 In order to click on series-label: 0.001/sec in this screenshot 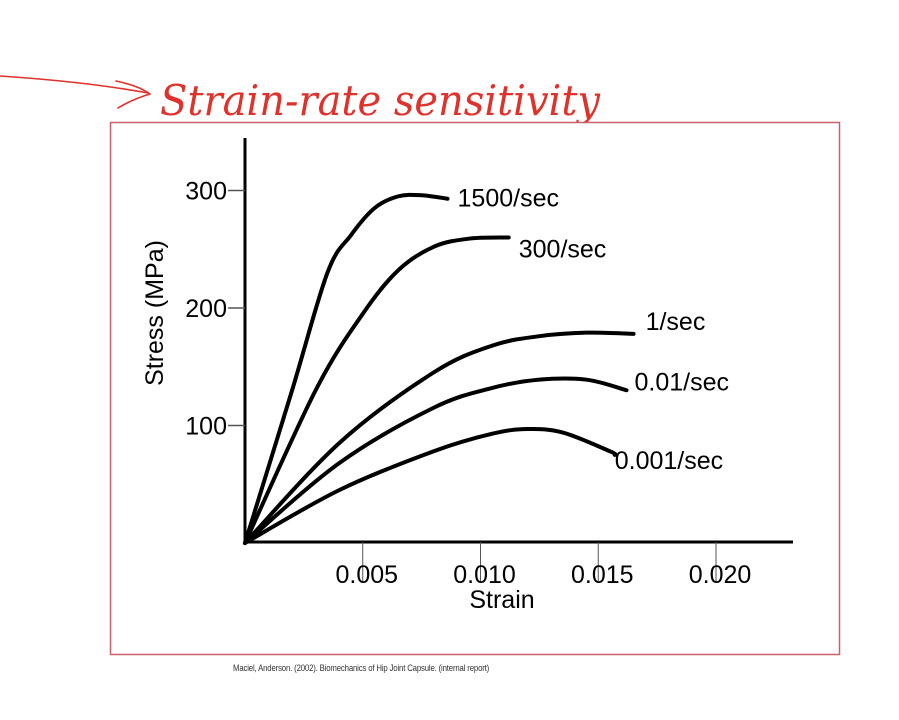, I will do `click(669, 461)`.